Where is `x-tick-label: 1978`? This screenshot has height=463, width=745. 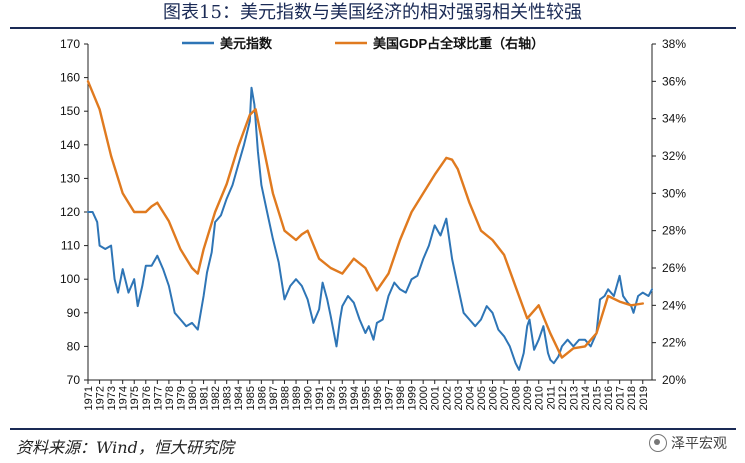
x-tick-label: 1978 is located at coordinates (170, 398).